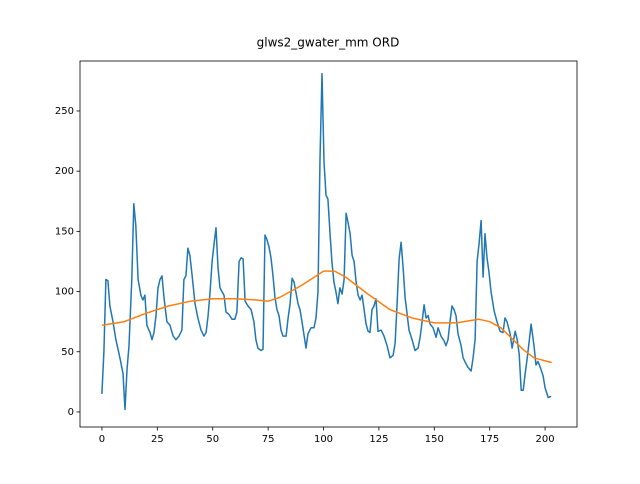  What do you see at coordinates (64, 111) in the screenshot?
I see `y-tick-label: 250` at bounding box center [64, 111].